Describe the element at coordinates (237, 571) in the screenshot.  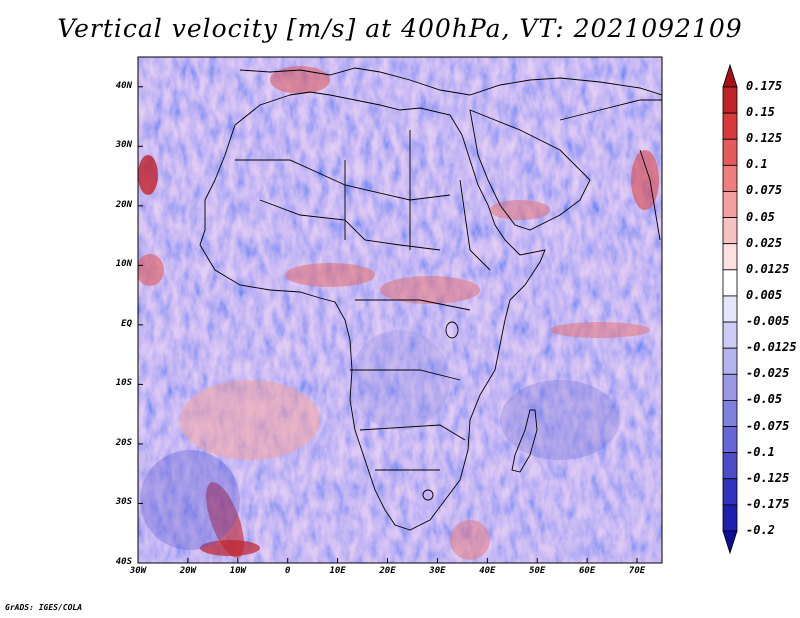
I see `lon-tick-label: 10W` at that location.